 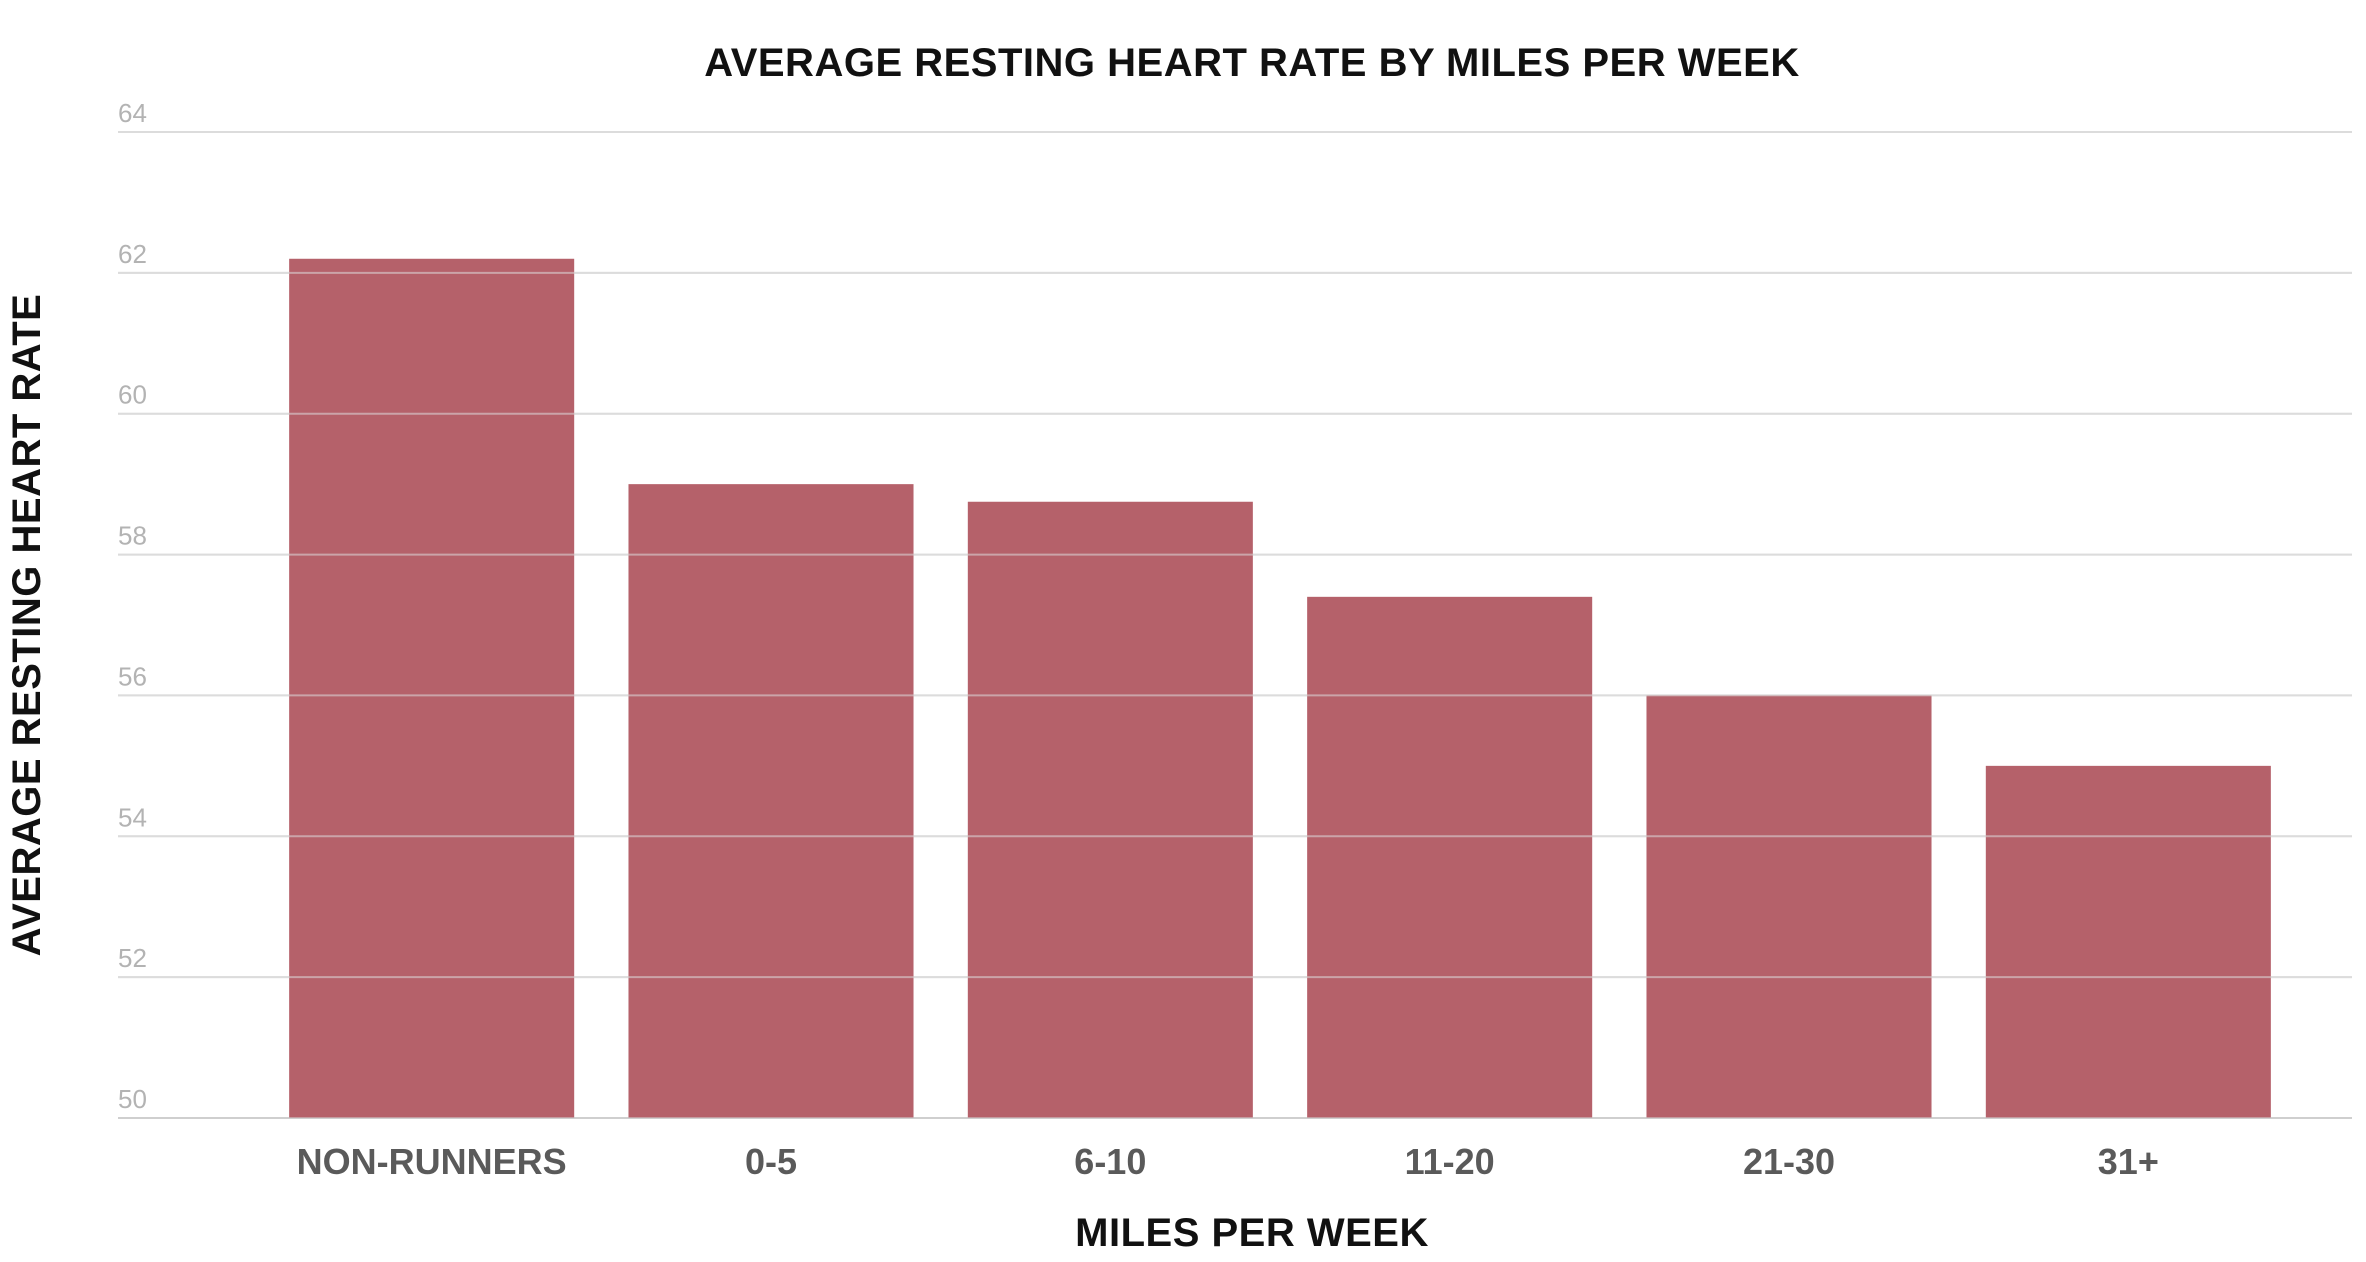 What do you see at coordinates (432, 1161) in the screenshot?
I see `x-tick-label: NON-RUNNERS` at bounding box center [432, 1161].